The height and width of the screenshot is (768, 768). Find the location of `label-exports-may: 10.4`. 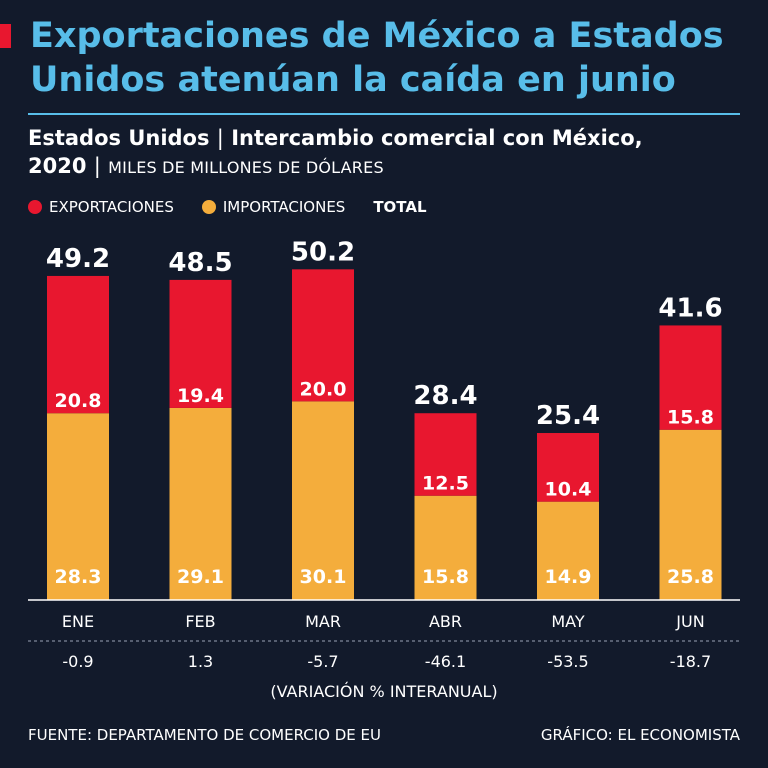

label-exports-may: 10.4 is located at coordinates (568, 490).